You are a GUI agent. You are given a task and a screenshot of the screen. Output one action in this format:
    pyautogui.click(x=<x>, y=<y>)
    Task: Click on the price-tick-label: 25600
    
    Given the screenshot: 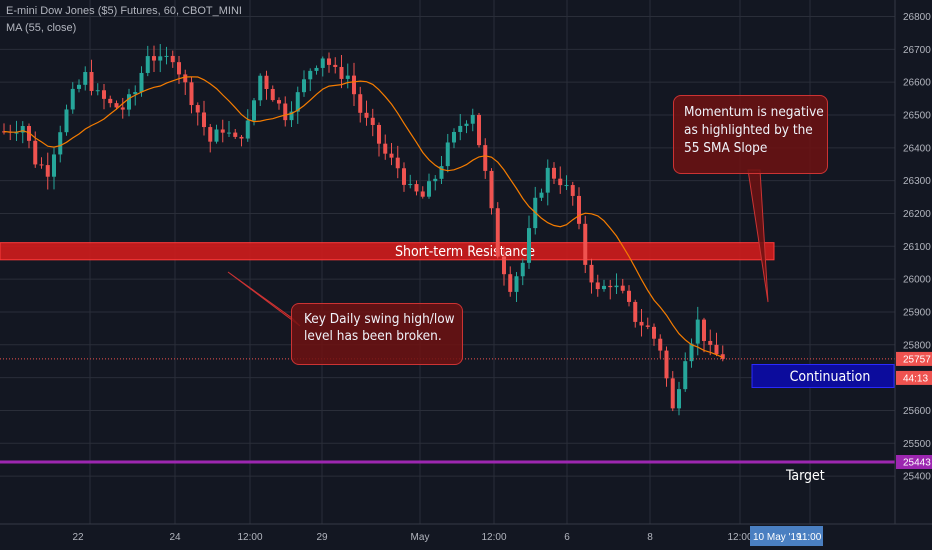 What is the action you would take?
    pyautogui.click(x=917, y=411)
    